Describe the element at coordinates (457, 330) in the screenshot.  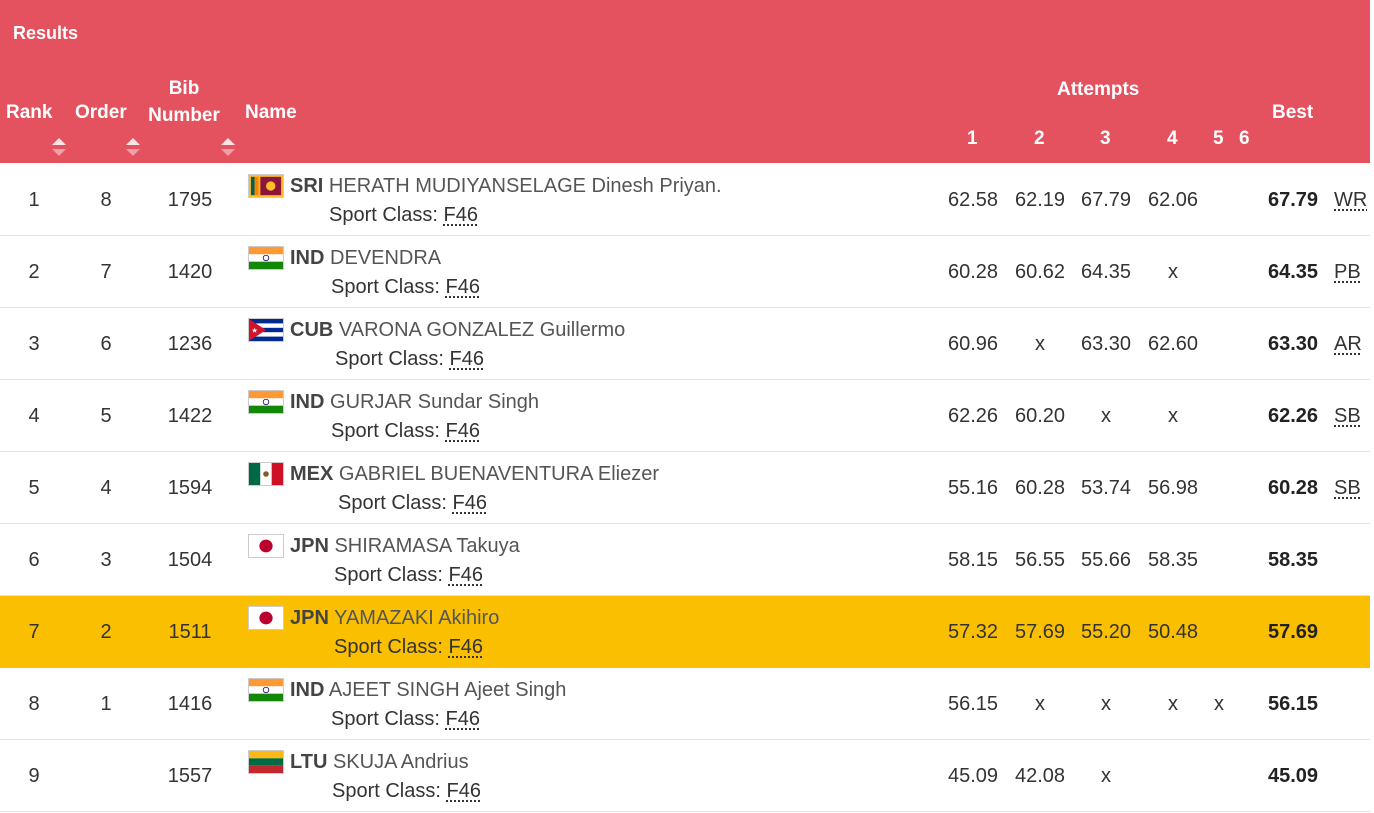
I see `athlete-name: CUB VARONA GONZALEZ Guillermo` at that location.